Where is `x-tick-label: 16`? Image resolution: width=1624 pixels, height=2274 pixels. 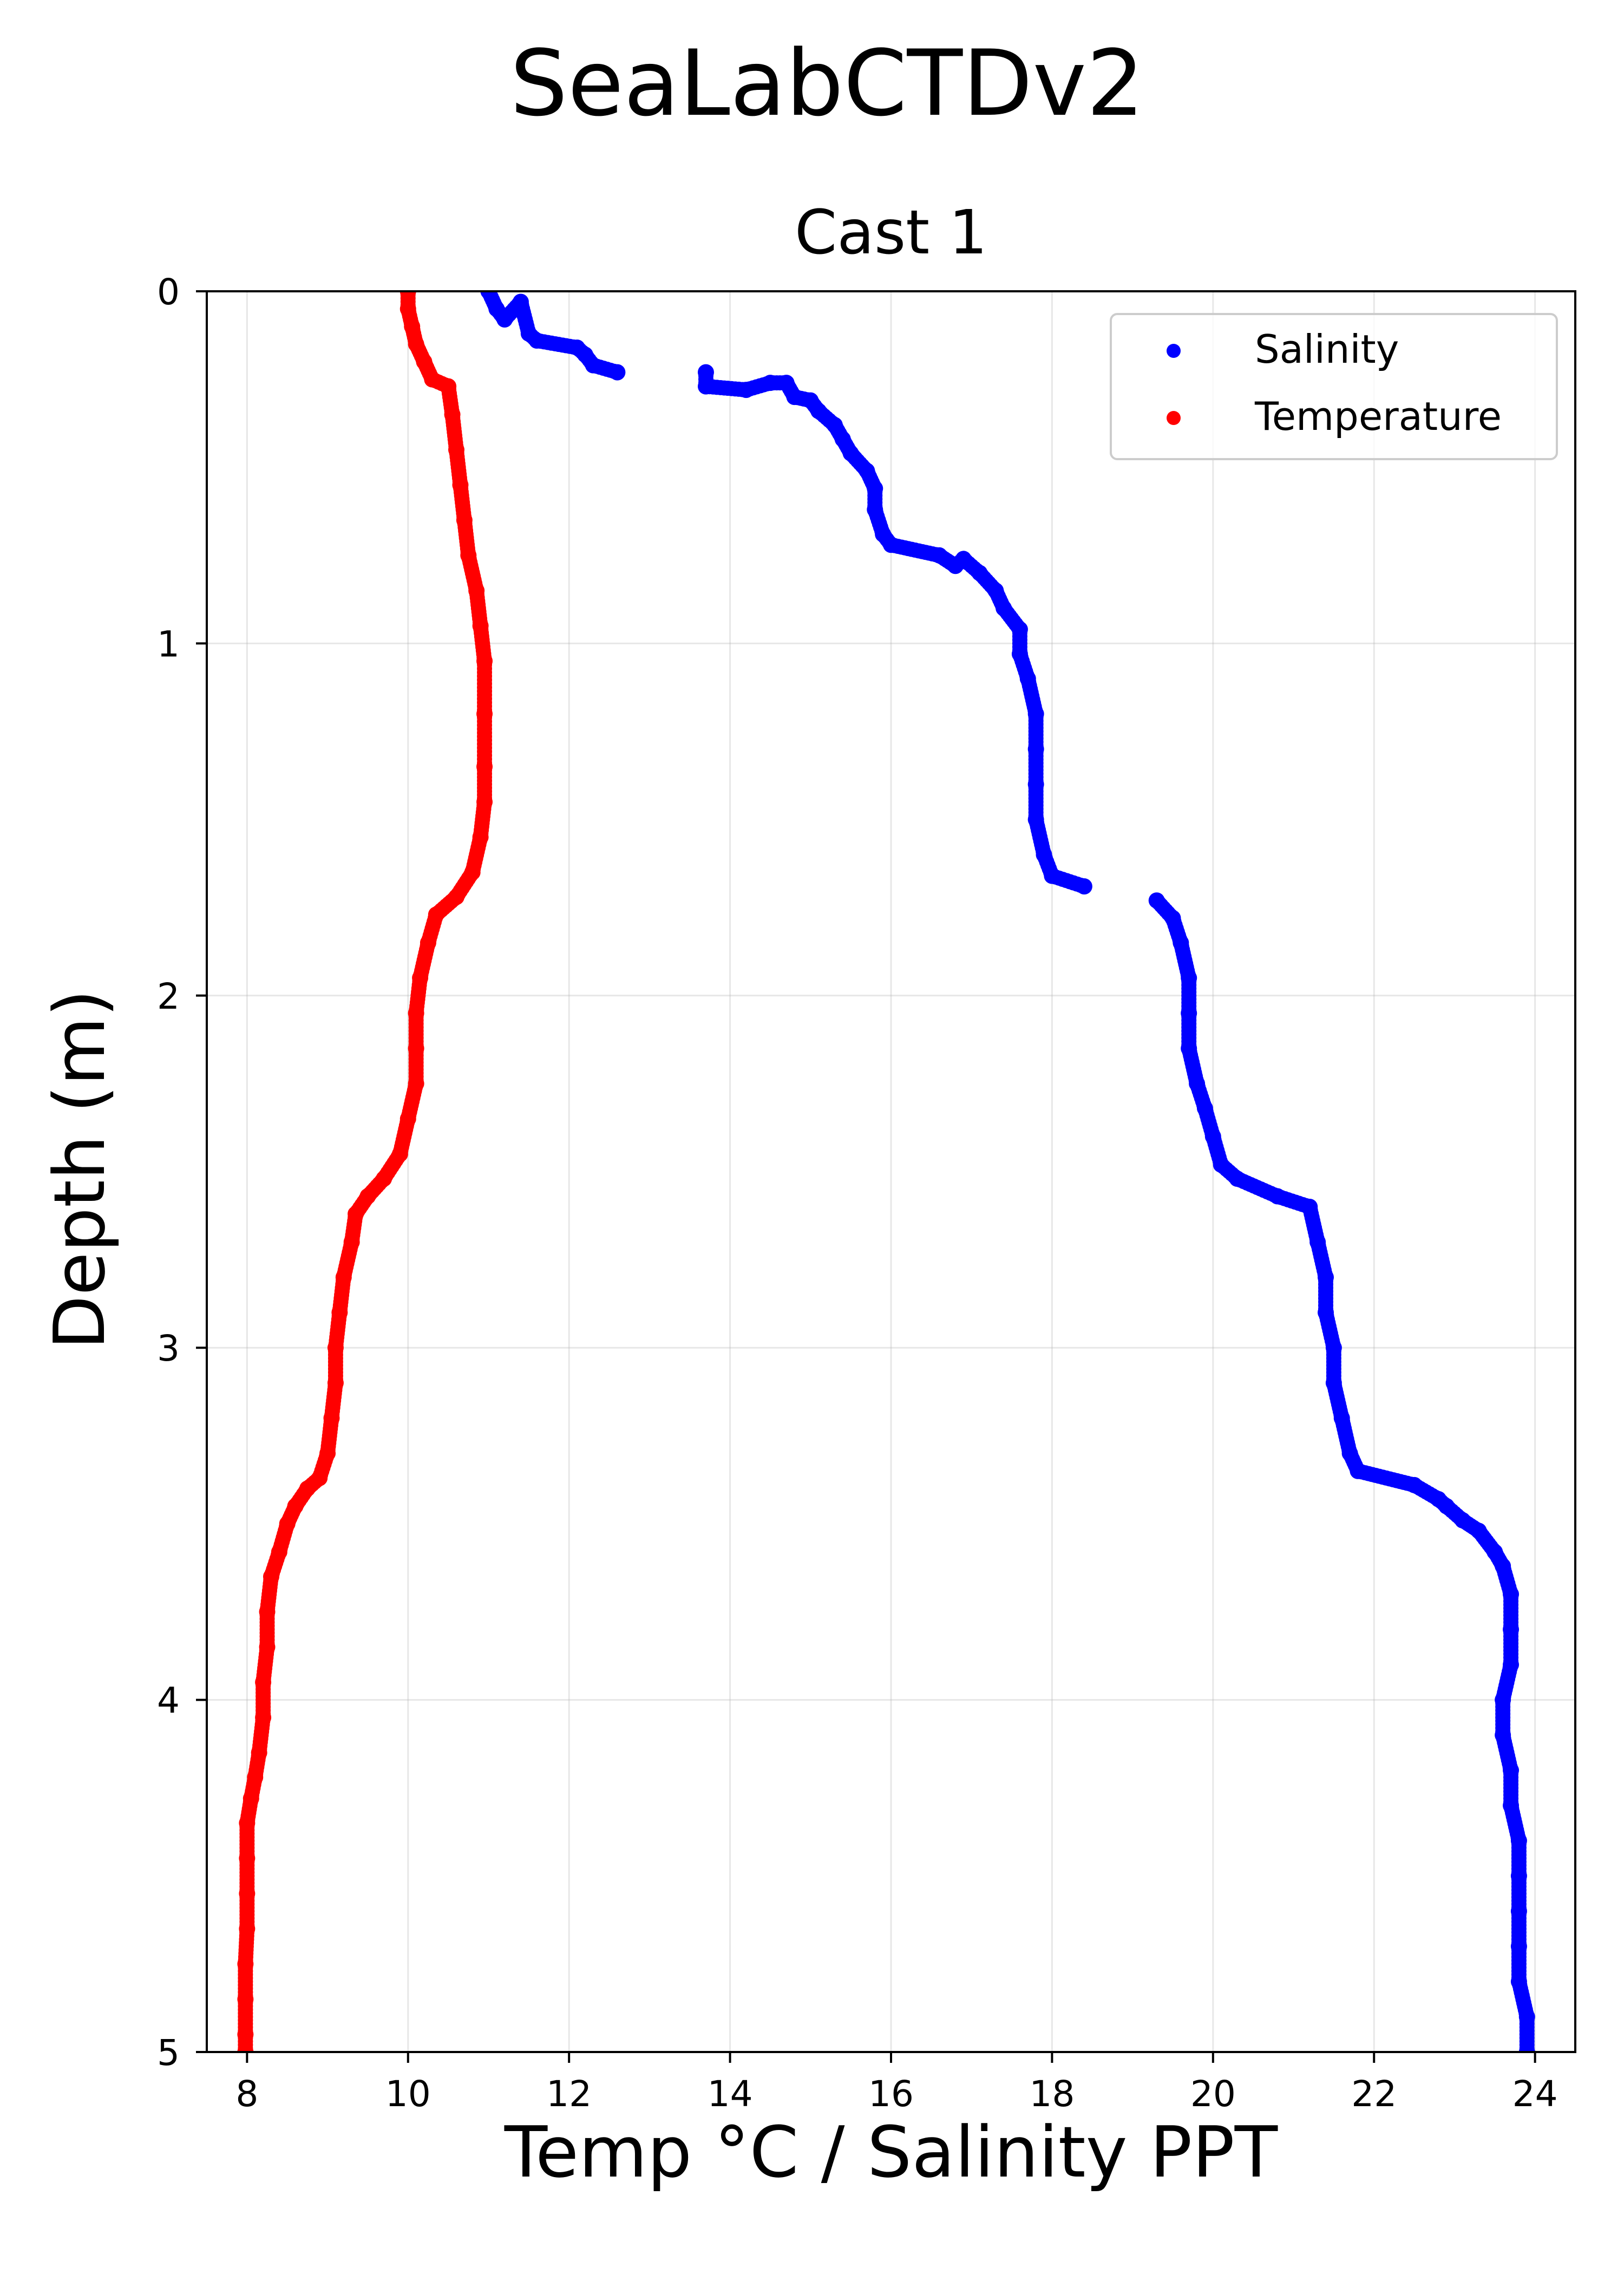 x-tick-label: 16 is located at coordinates (891, 2094).